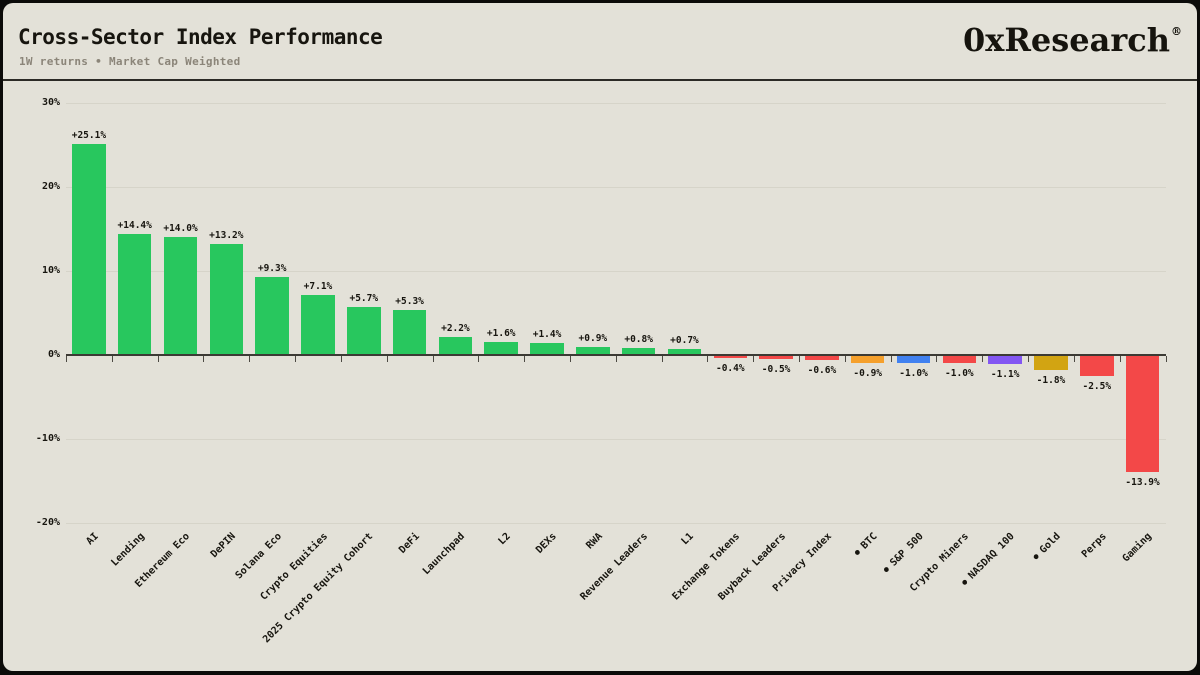 This screenshot has width=1200, height=675. Describe the element at coordinates (130, 61) in the screenshot. I see `chart-subtitle: 1W returns • Market Cap Weighted` at that location.